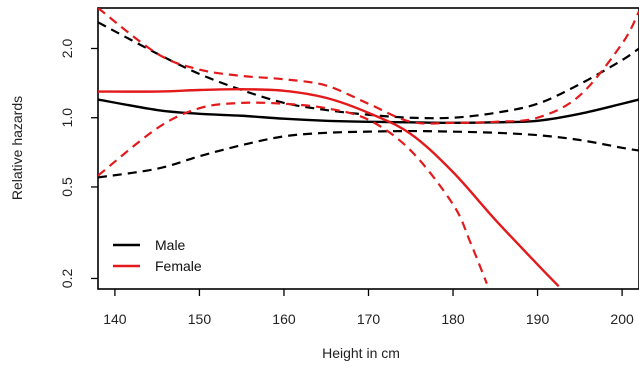  What do you see at coordinates (361, 353) in the screenshot?
I see `x-axis-title: Height in cm` at bounding box center [361, 353].